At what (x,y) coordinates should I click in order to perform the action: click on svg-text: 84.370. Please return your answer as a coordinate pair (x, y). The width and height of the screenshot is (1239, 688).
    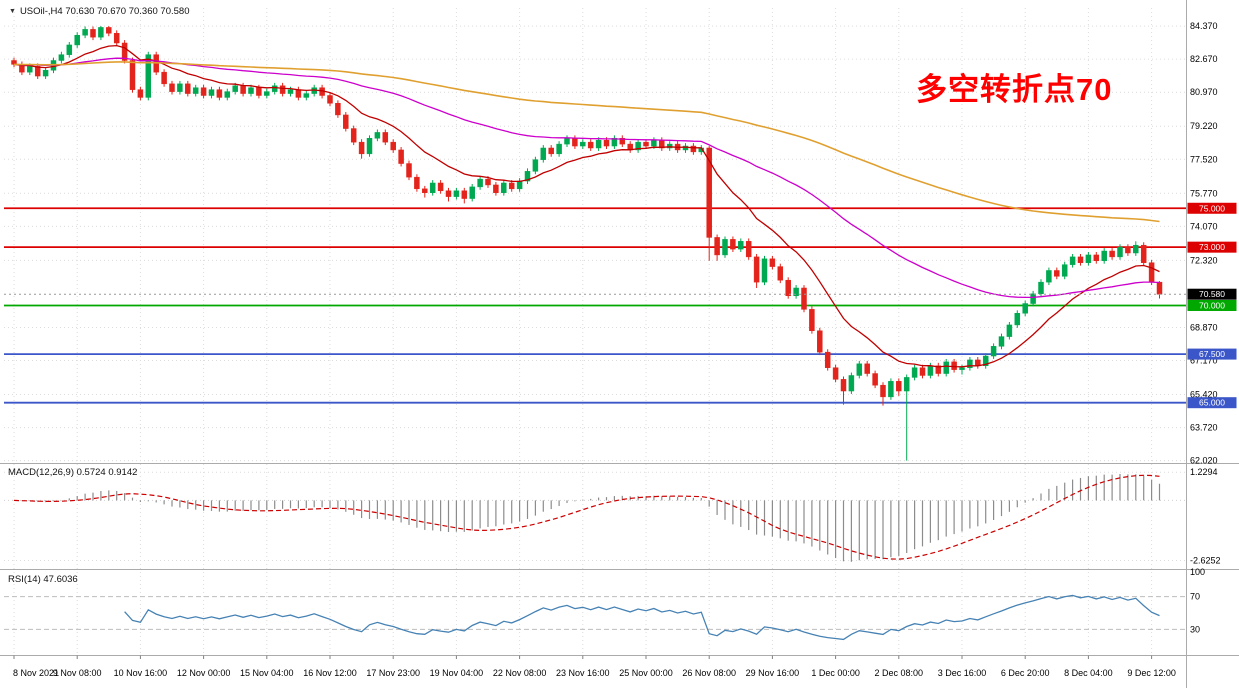
    Looking at the image, I should click on (1204, 26).